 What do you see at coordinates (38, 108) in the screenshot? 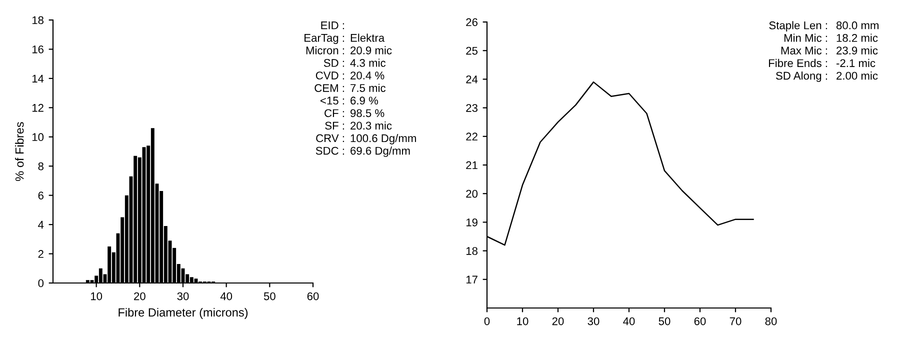
I see `y-tick-label: 12` at bounding box center [38, 108].